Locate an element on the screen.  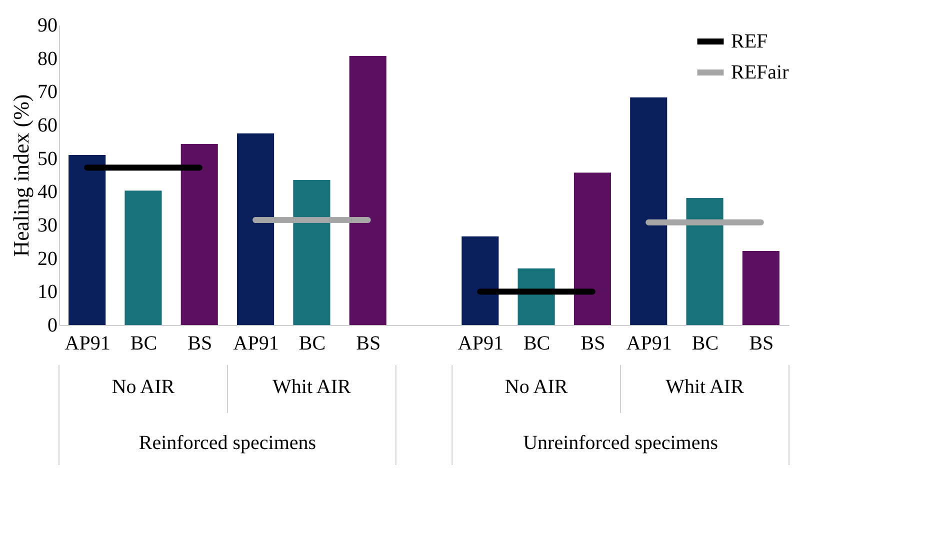
y-tick-label: 30 is located at coordinates (48, 225).